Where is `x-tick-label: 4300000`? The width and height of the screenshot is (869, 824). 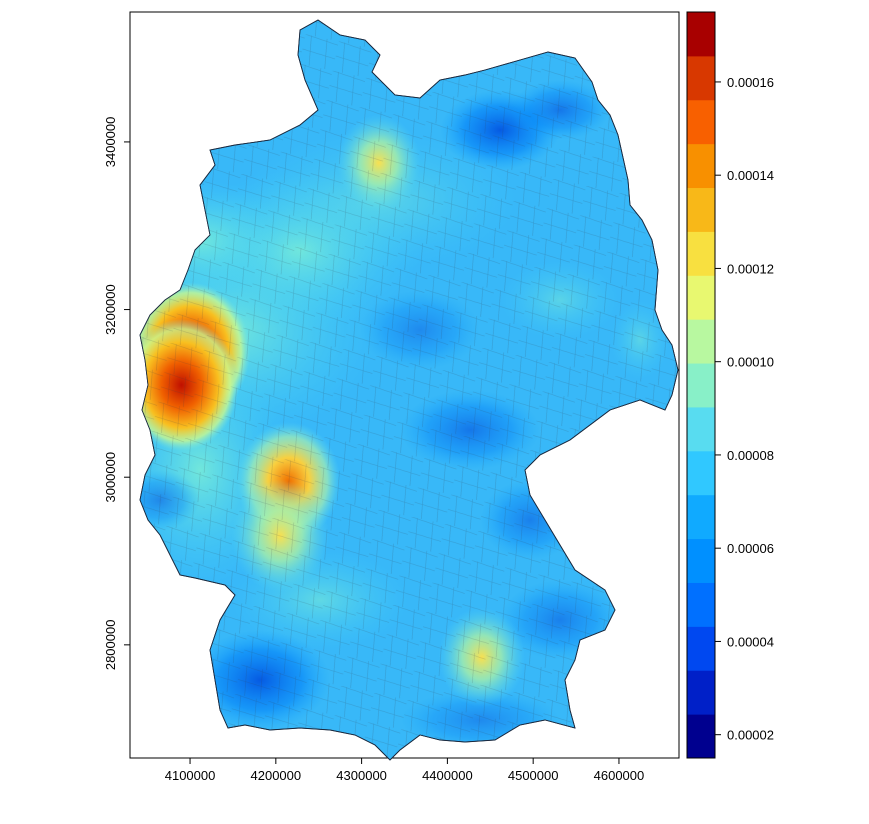 x-tick-label: 4300000 is located at coordinates (361, 775).